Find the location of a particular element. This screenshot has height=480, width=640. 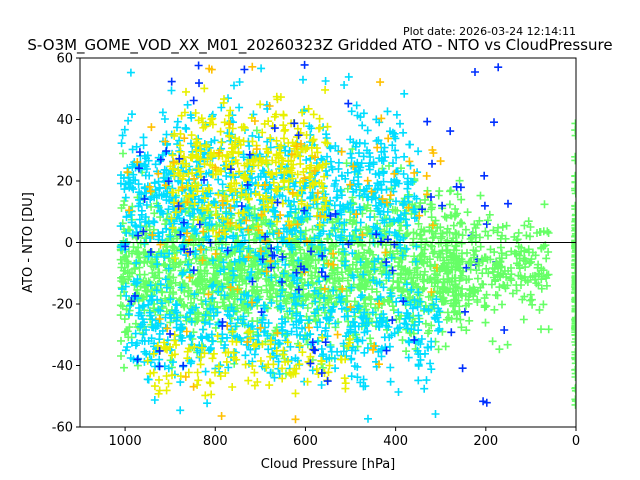

x-tick-label: 0 is located at coordinates (576, 441).